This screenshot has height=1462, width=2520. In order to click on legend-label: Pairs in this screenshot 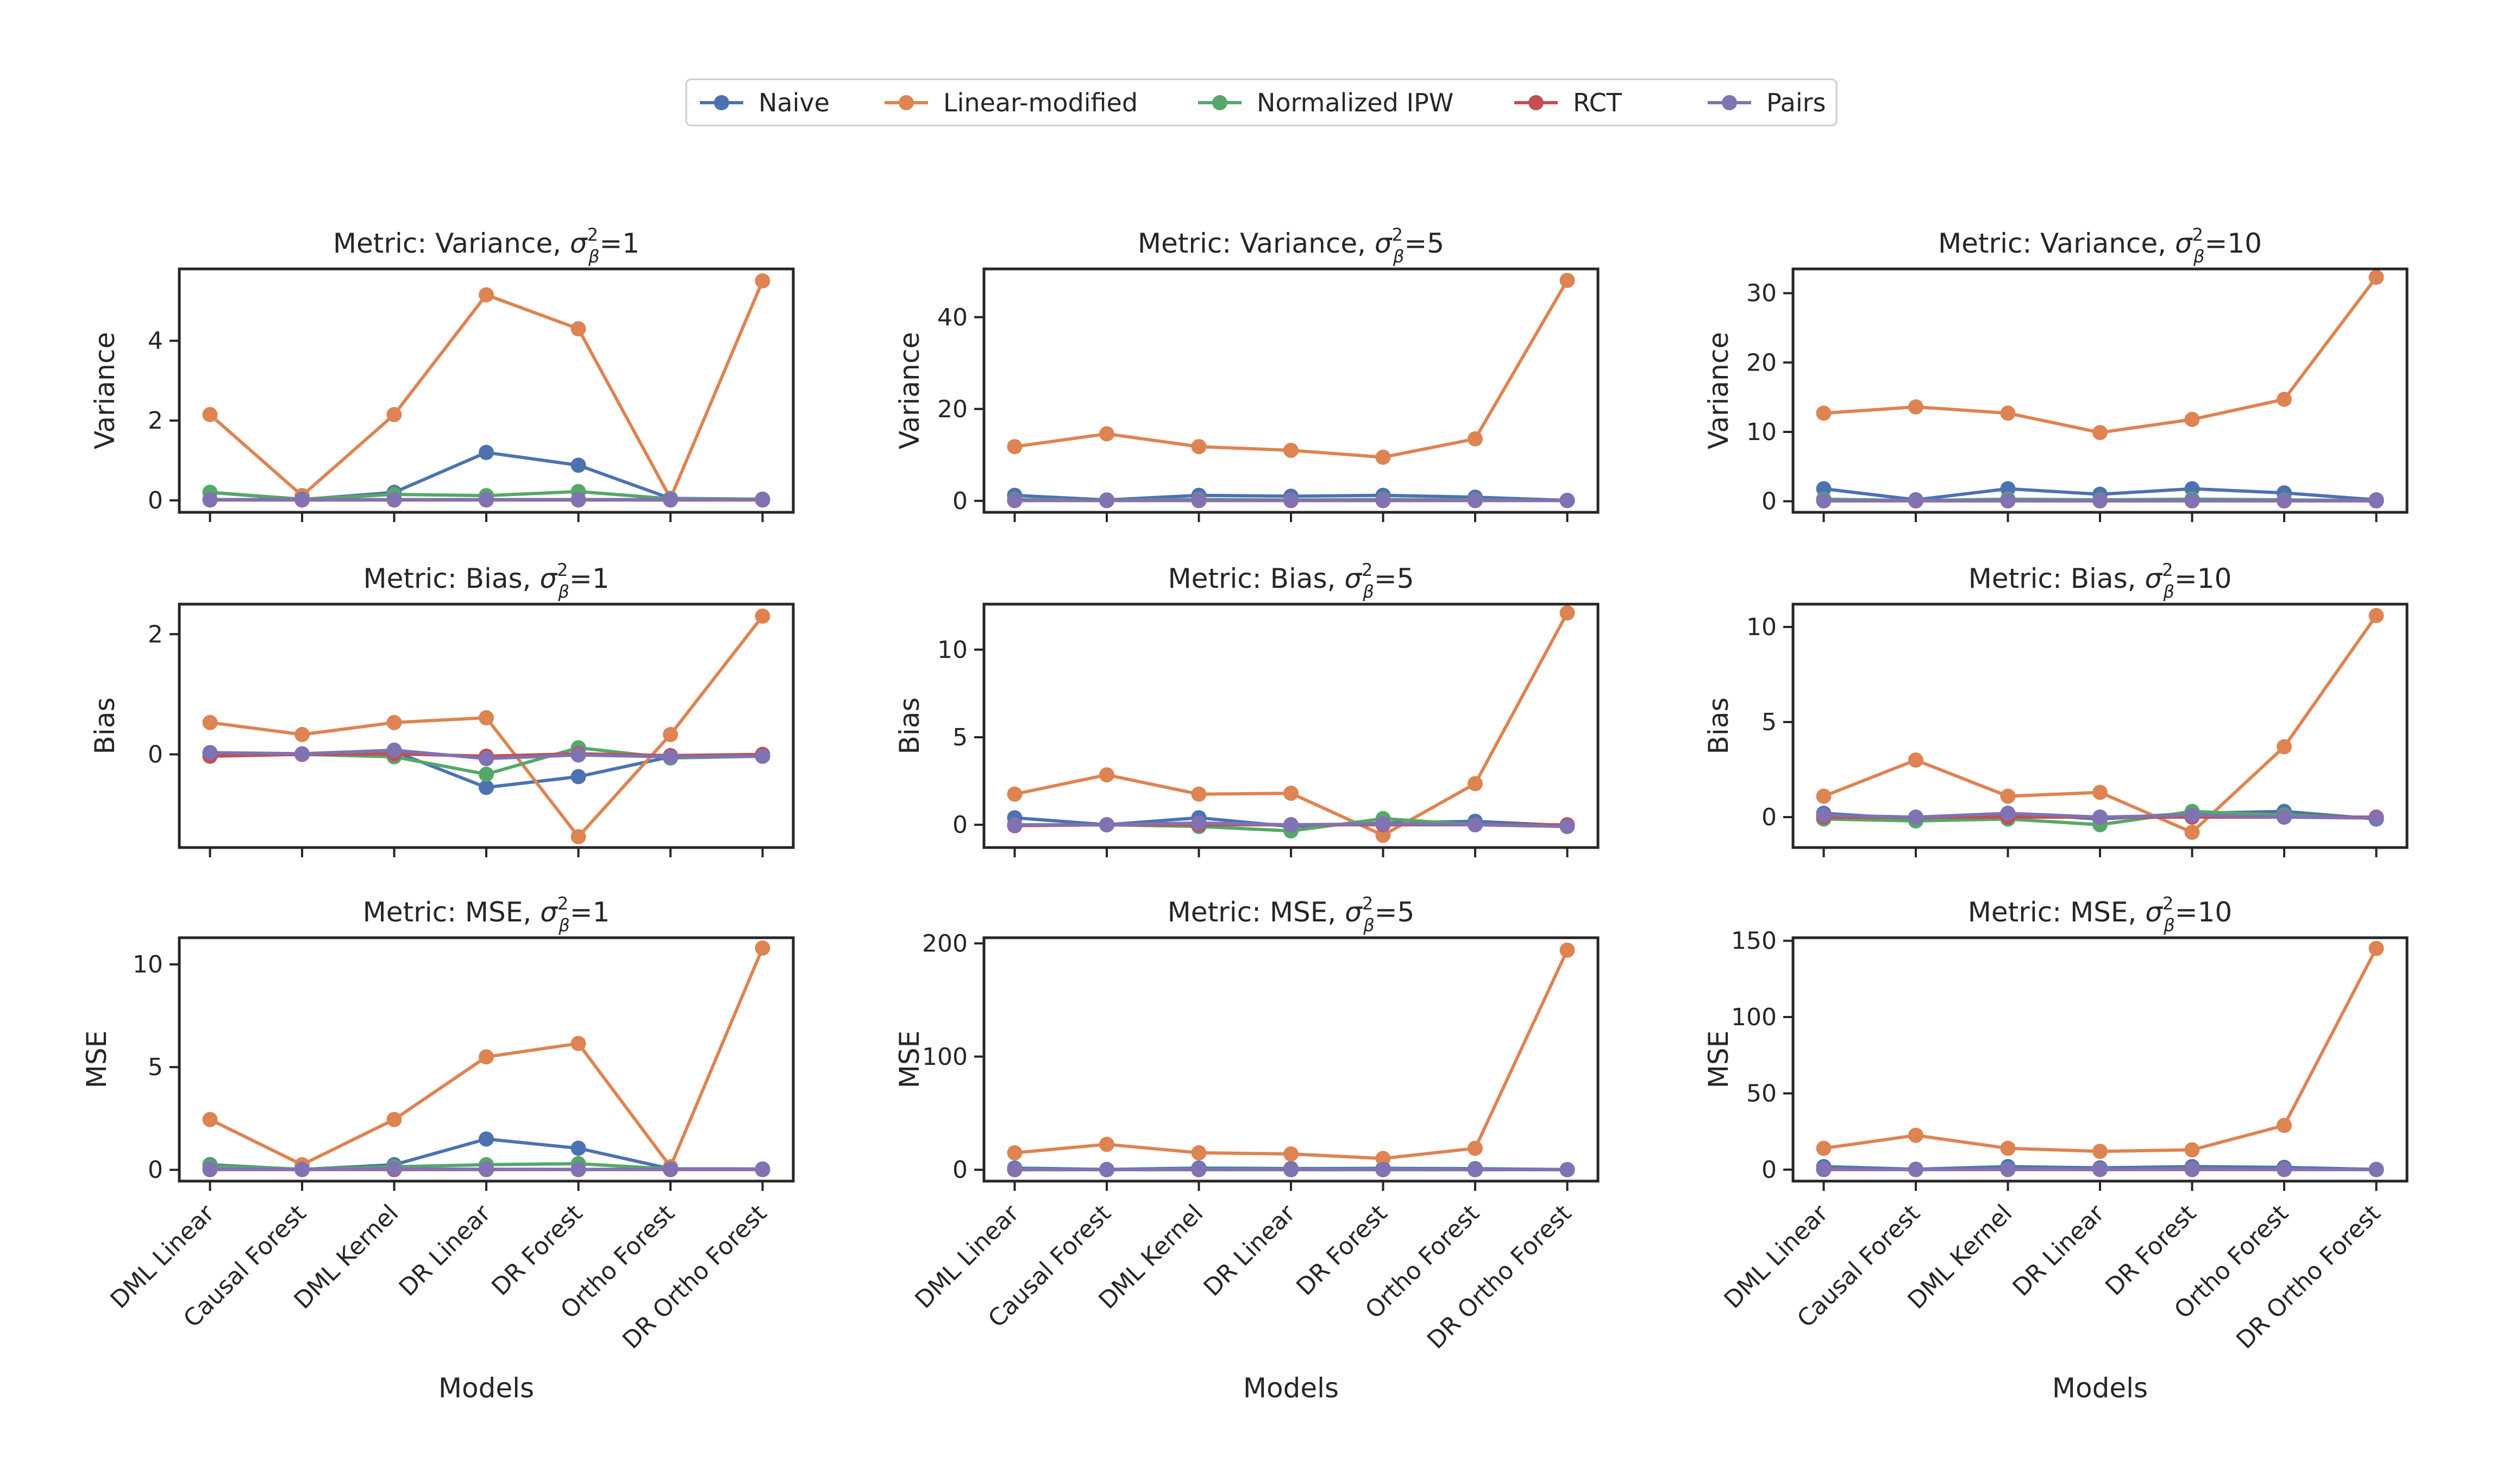, I will do `click(1796, 102)`.